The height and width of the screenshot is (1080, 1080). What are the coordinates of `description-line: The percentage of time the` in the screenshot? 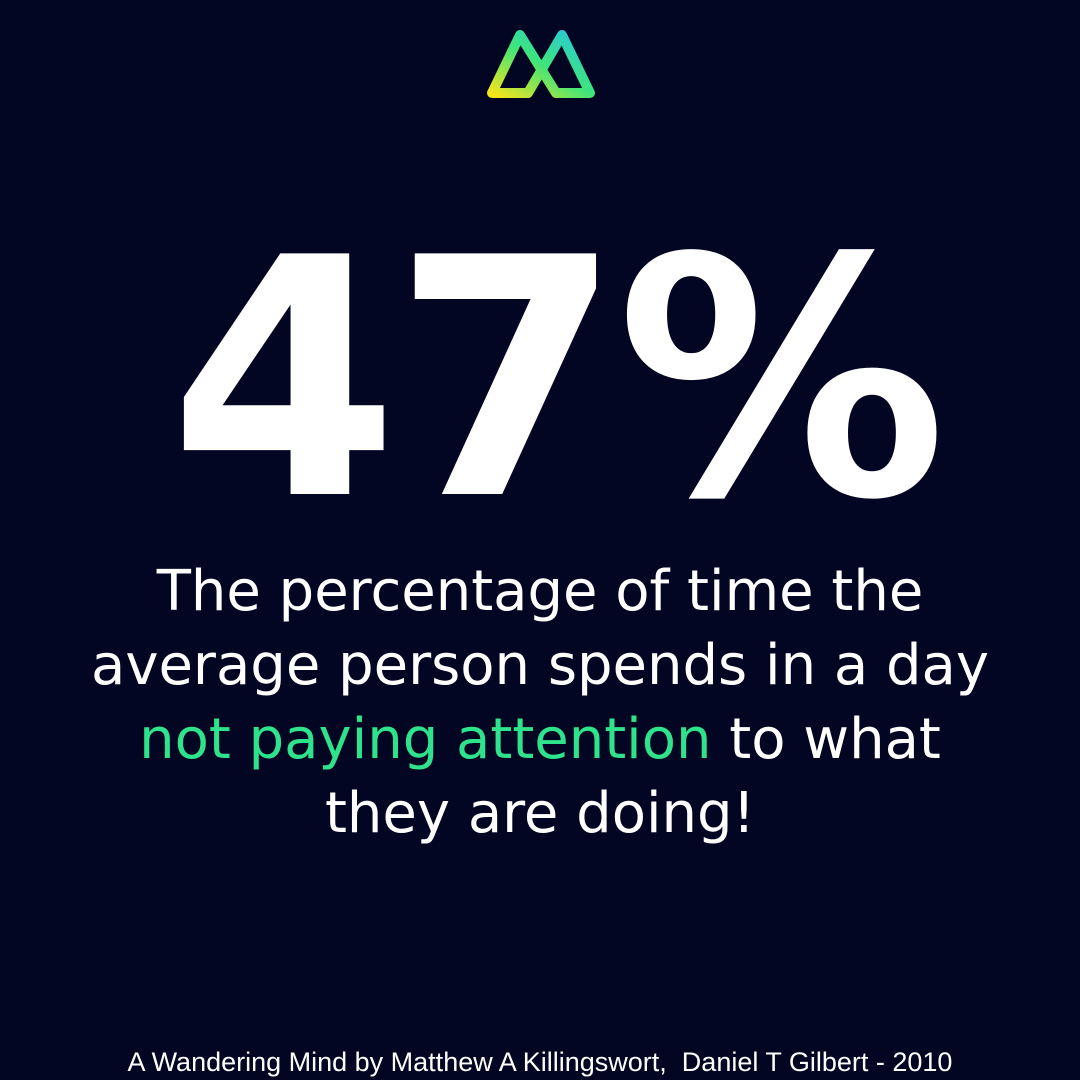 It's located at (540, 591).